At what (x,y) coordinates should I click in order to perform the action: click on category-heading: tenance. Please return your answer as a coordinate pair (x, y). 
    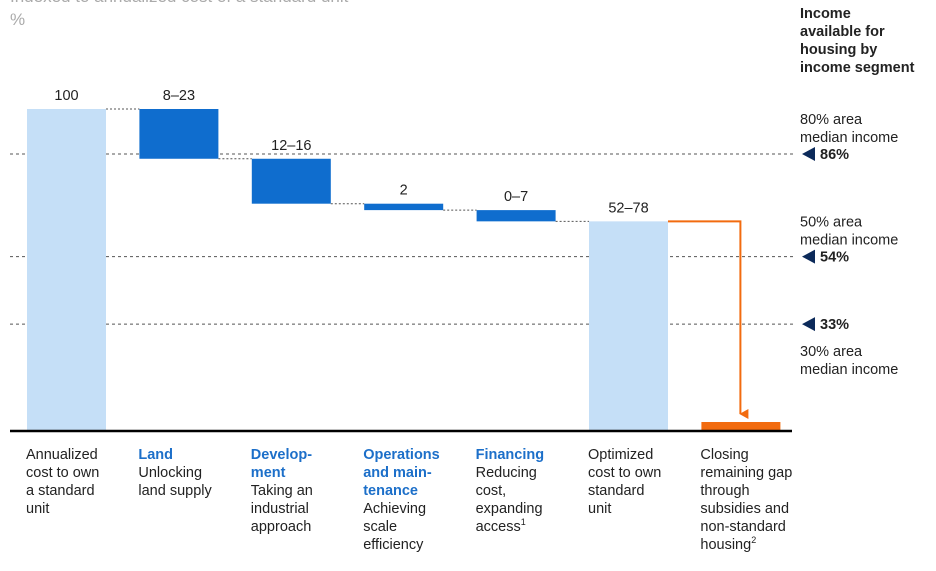
    Looking at the image, I should click on (390, 491).